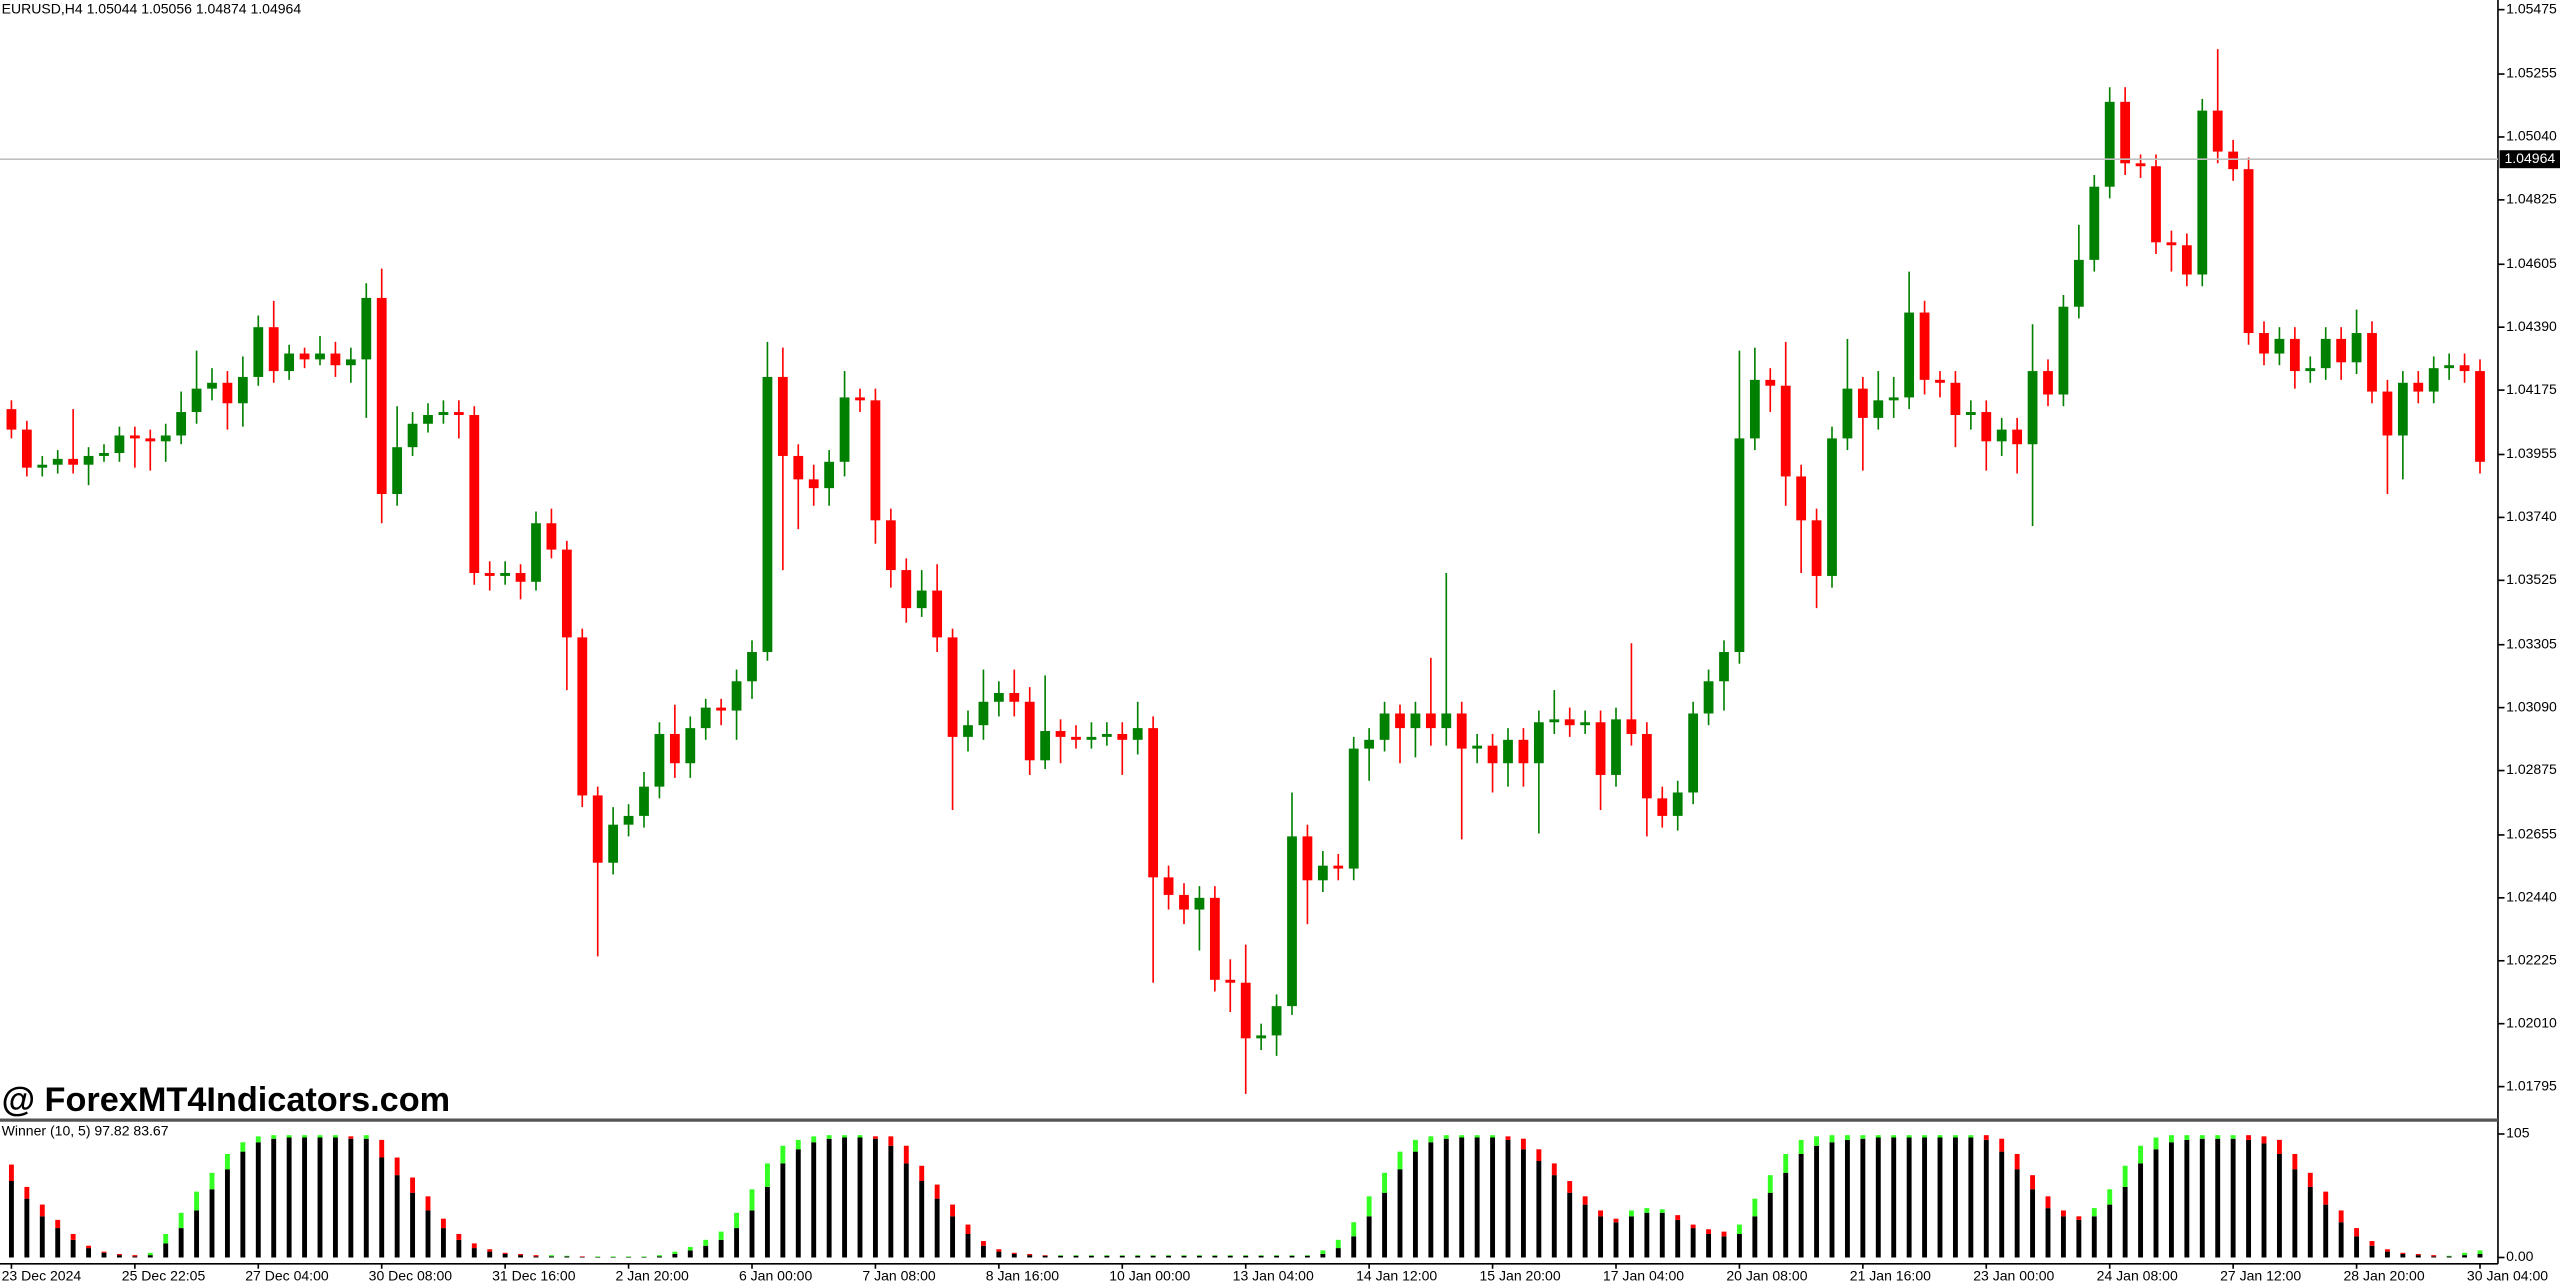  I want to click on indicator-title: Winner (10, 5) 97.82 83.67, so click(85, 1130).